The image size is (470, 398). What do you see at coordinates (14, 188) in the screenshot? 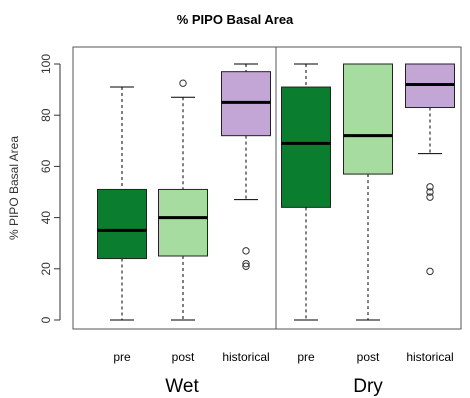
I see `y-axis-label: % PIPO Basal Area` at bounding box center [14, 188].